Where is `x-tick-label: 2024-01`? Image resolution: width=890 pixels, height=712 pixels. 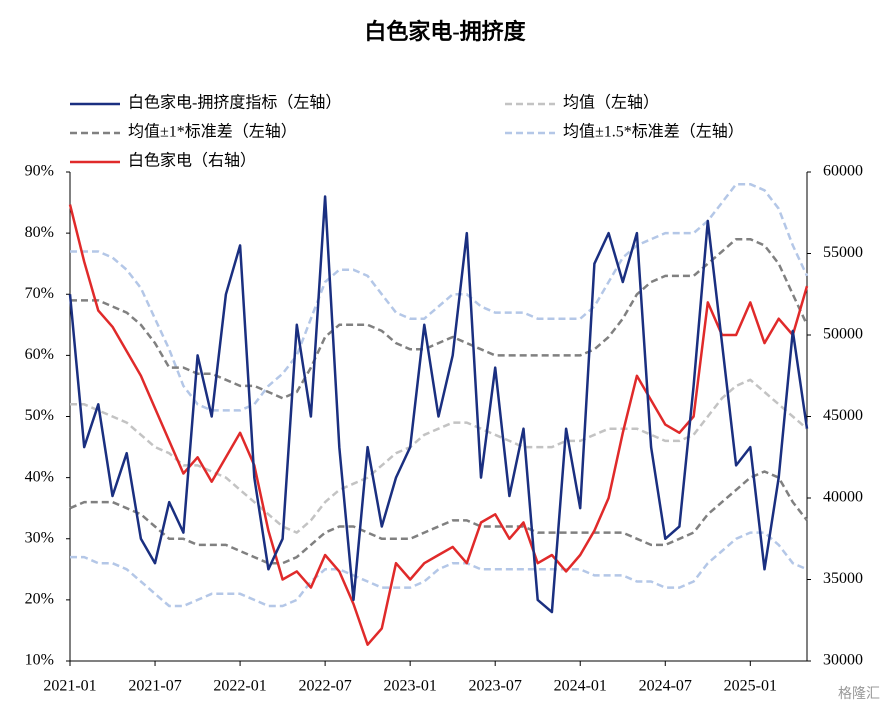 x-tick-label: 2024-01 is located at coordinates (580, 686).